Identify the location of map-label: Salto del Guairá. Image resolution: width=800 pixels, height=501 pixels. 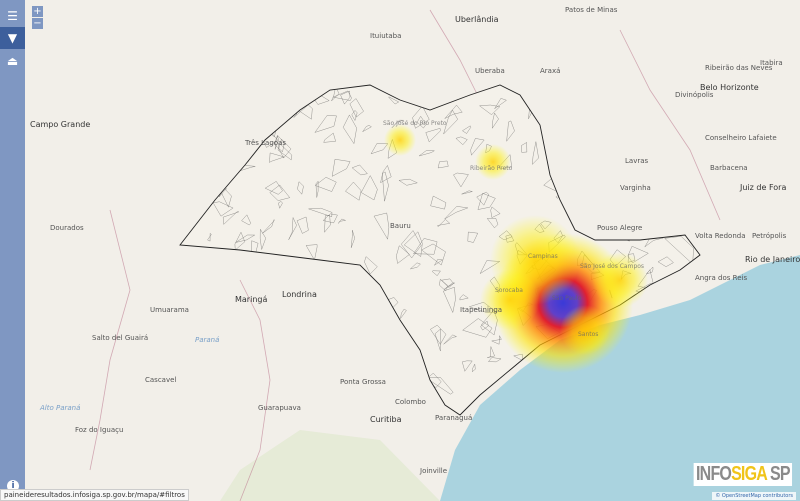
(120, 338).